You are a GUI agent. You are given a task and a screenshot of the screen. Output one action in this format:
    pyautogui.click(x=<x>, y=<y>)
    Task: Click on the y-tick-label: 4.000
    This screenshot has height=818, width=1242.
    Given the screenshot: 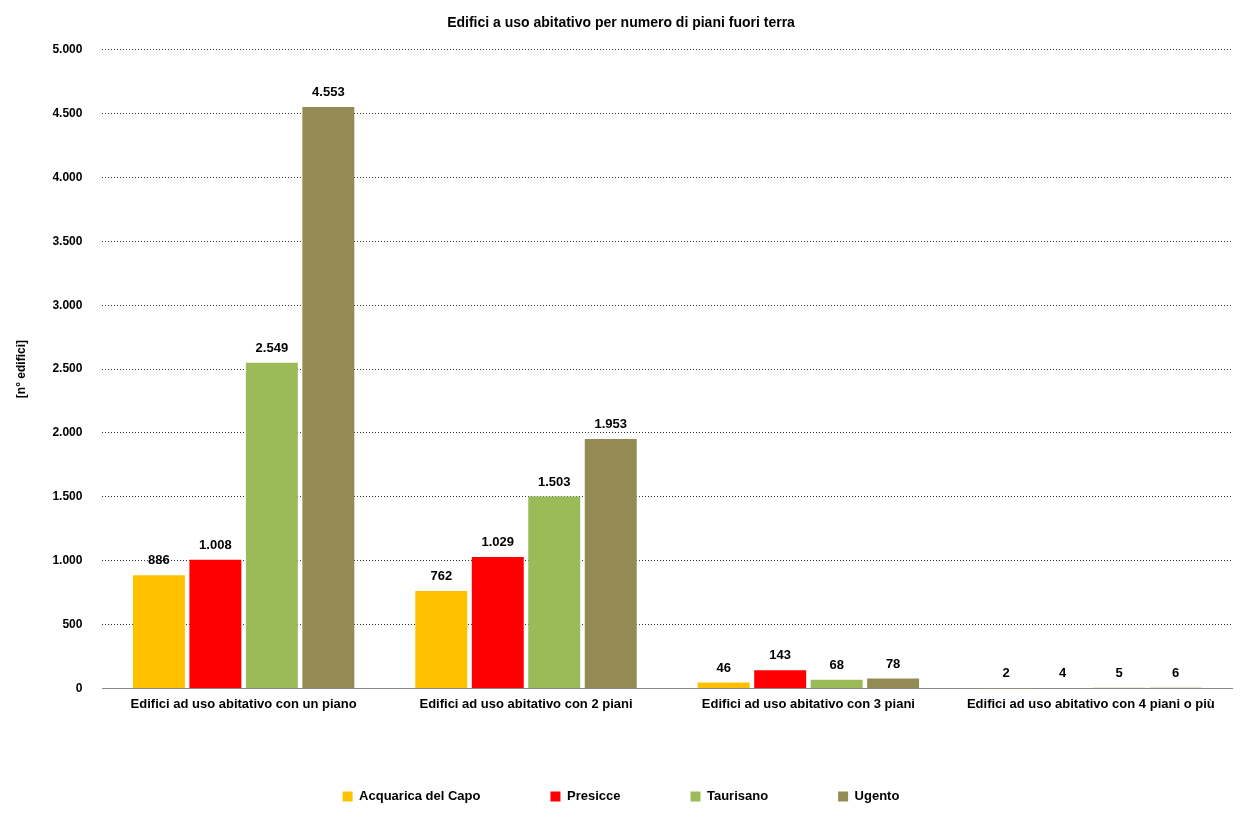 What is the action you would take?
    pyautogui.click(x=67, y=176)
    